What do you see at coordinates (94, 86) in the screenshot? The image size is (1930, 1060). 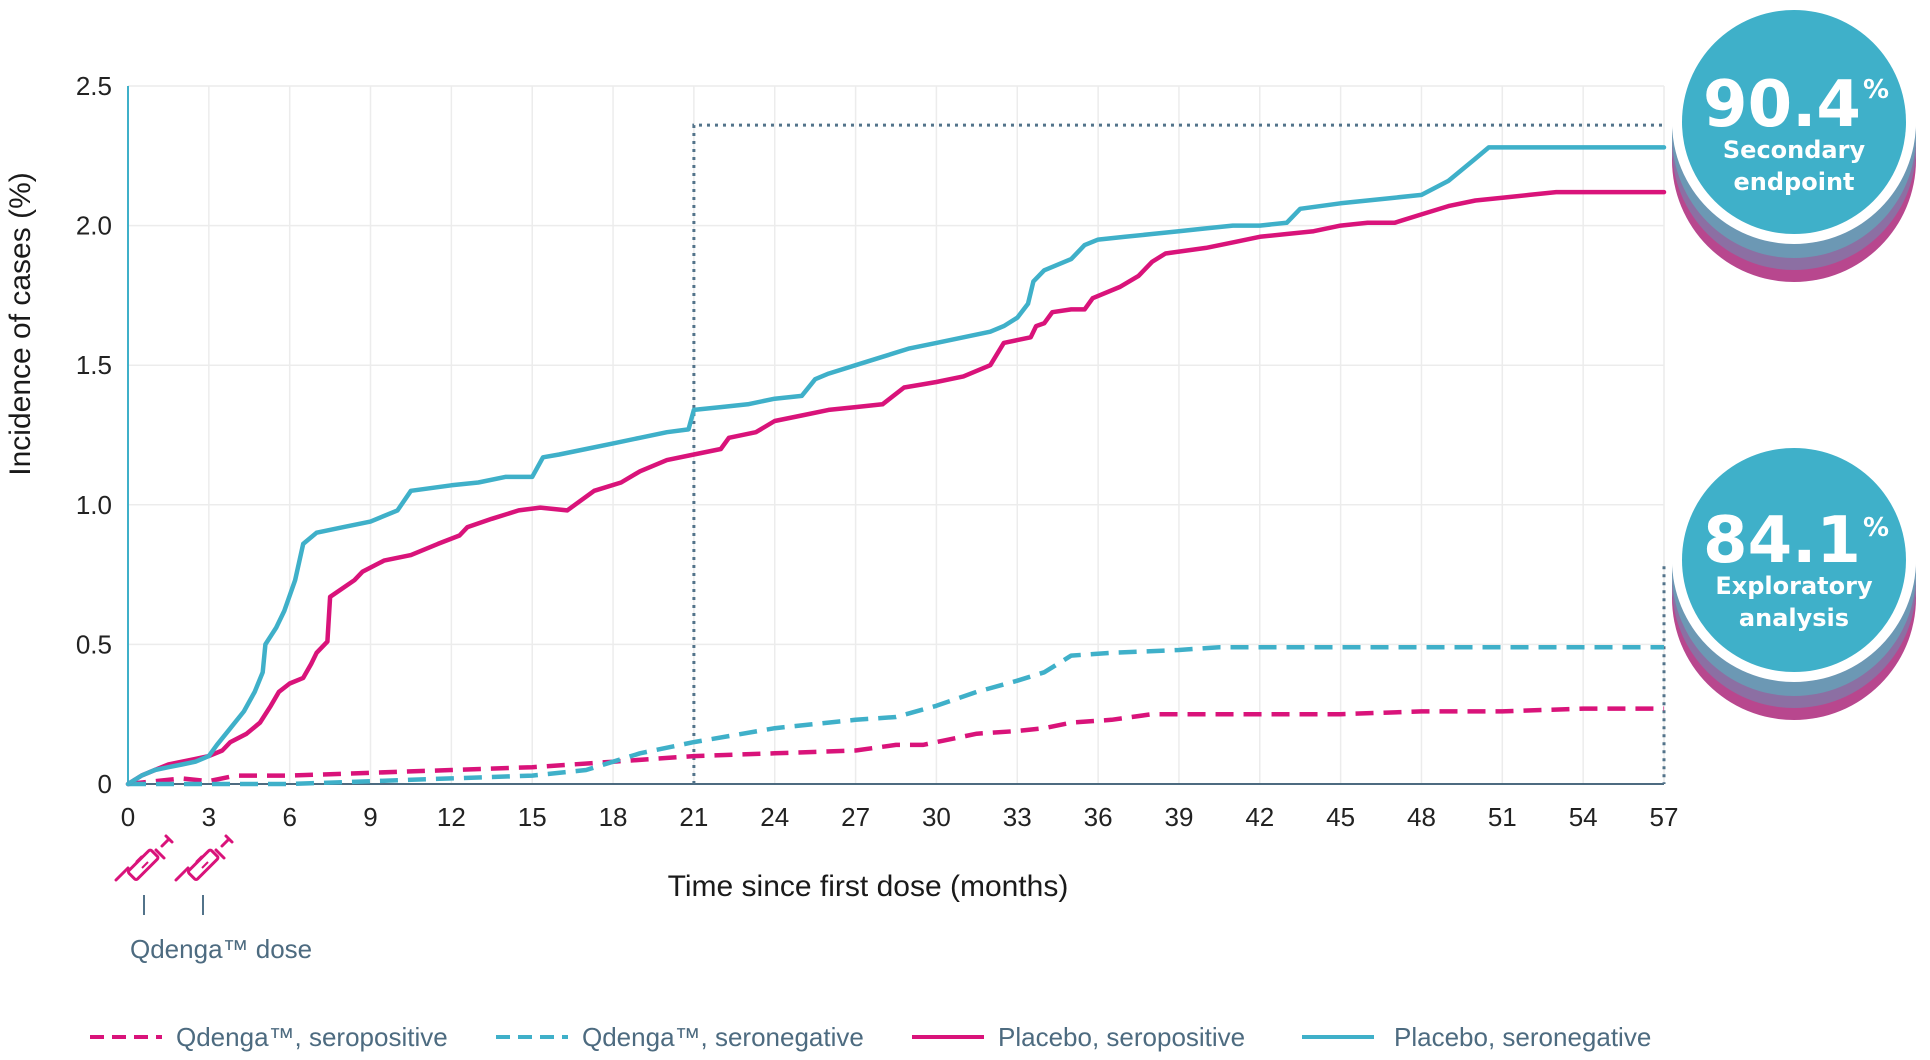 I see `y-tick-label-2.5: 2.5` at bounding box center [94, 86].